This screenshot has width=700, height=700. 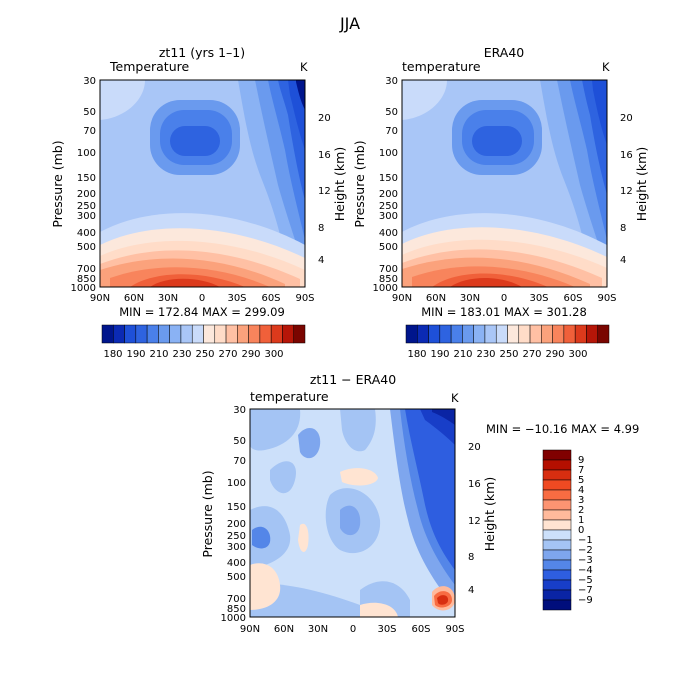 I want to click on colorbar-label: −9, so click(x=585, y=600).